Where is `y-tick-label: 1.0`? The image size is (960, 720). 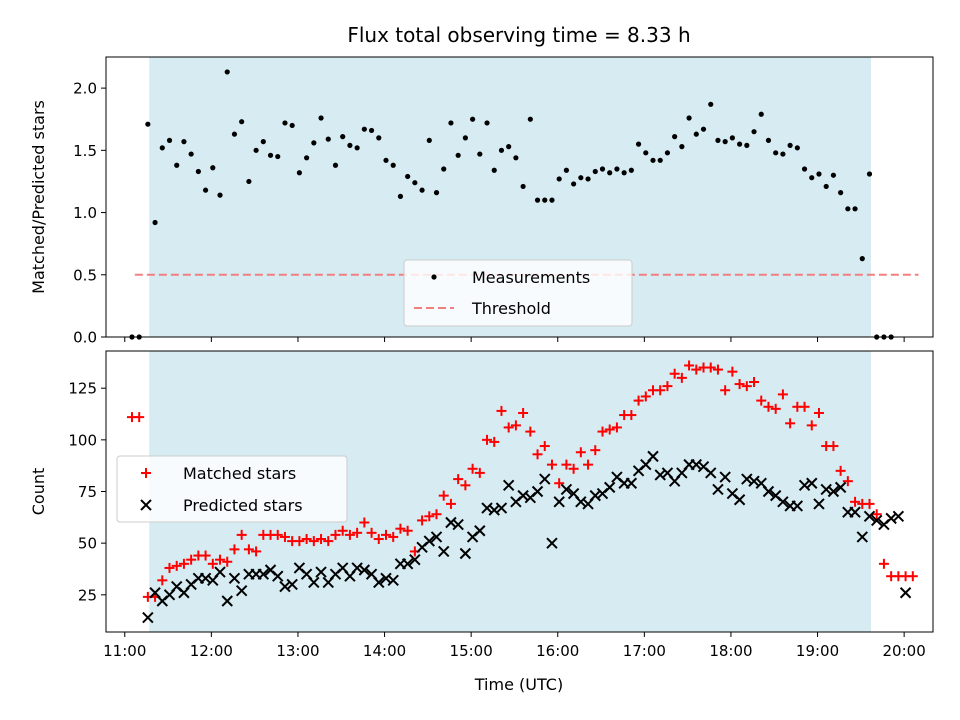
y-tick-label: 1.0 is located at coordinates (85, 213).